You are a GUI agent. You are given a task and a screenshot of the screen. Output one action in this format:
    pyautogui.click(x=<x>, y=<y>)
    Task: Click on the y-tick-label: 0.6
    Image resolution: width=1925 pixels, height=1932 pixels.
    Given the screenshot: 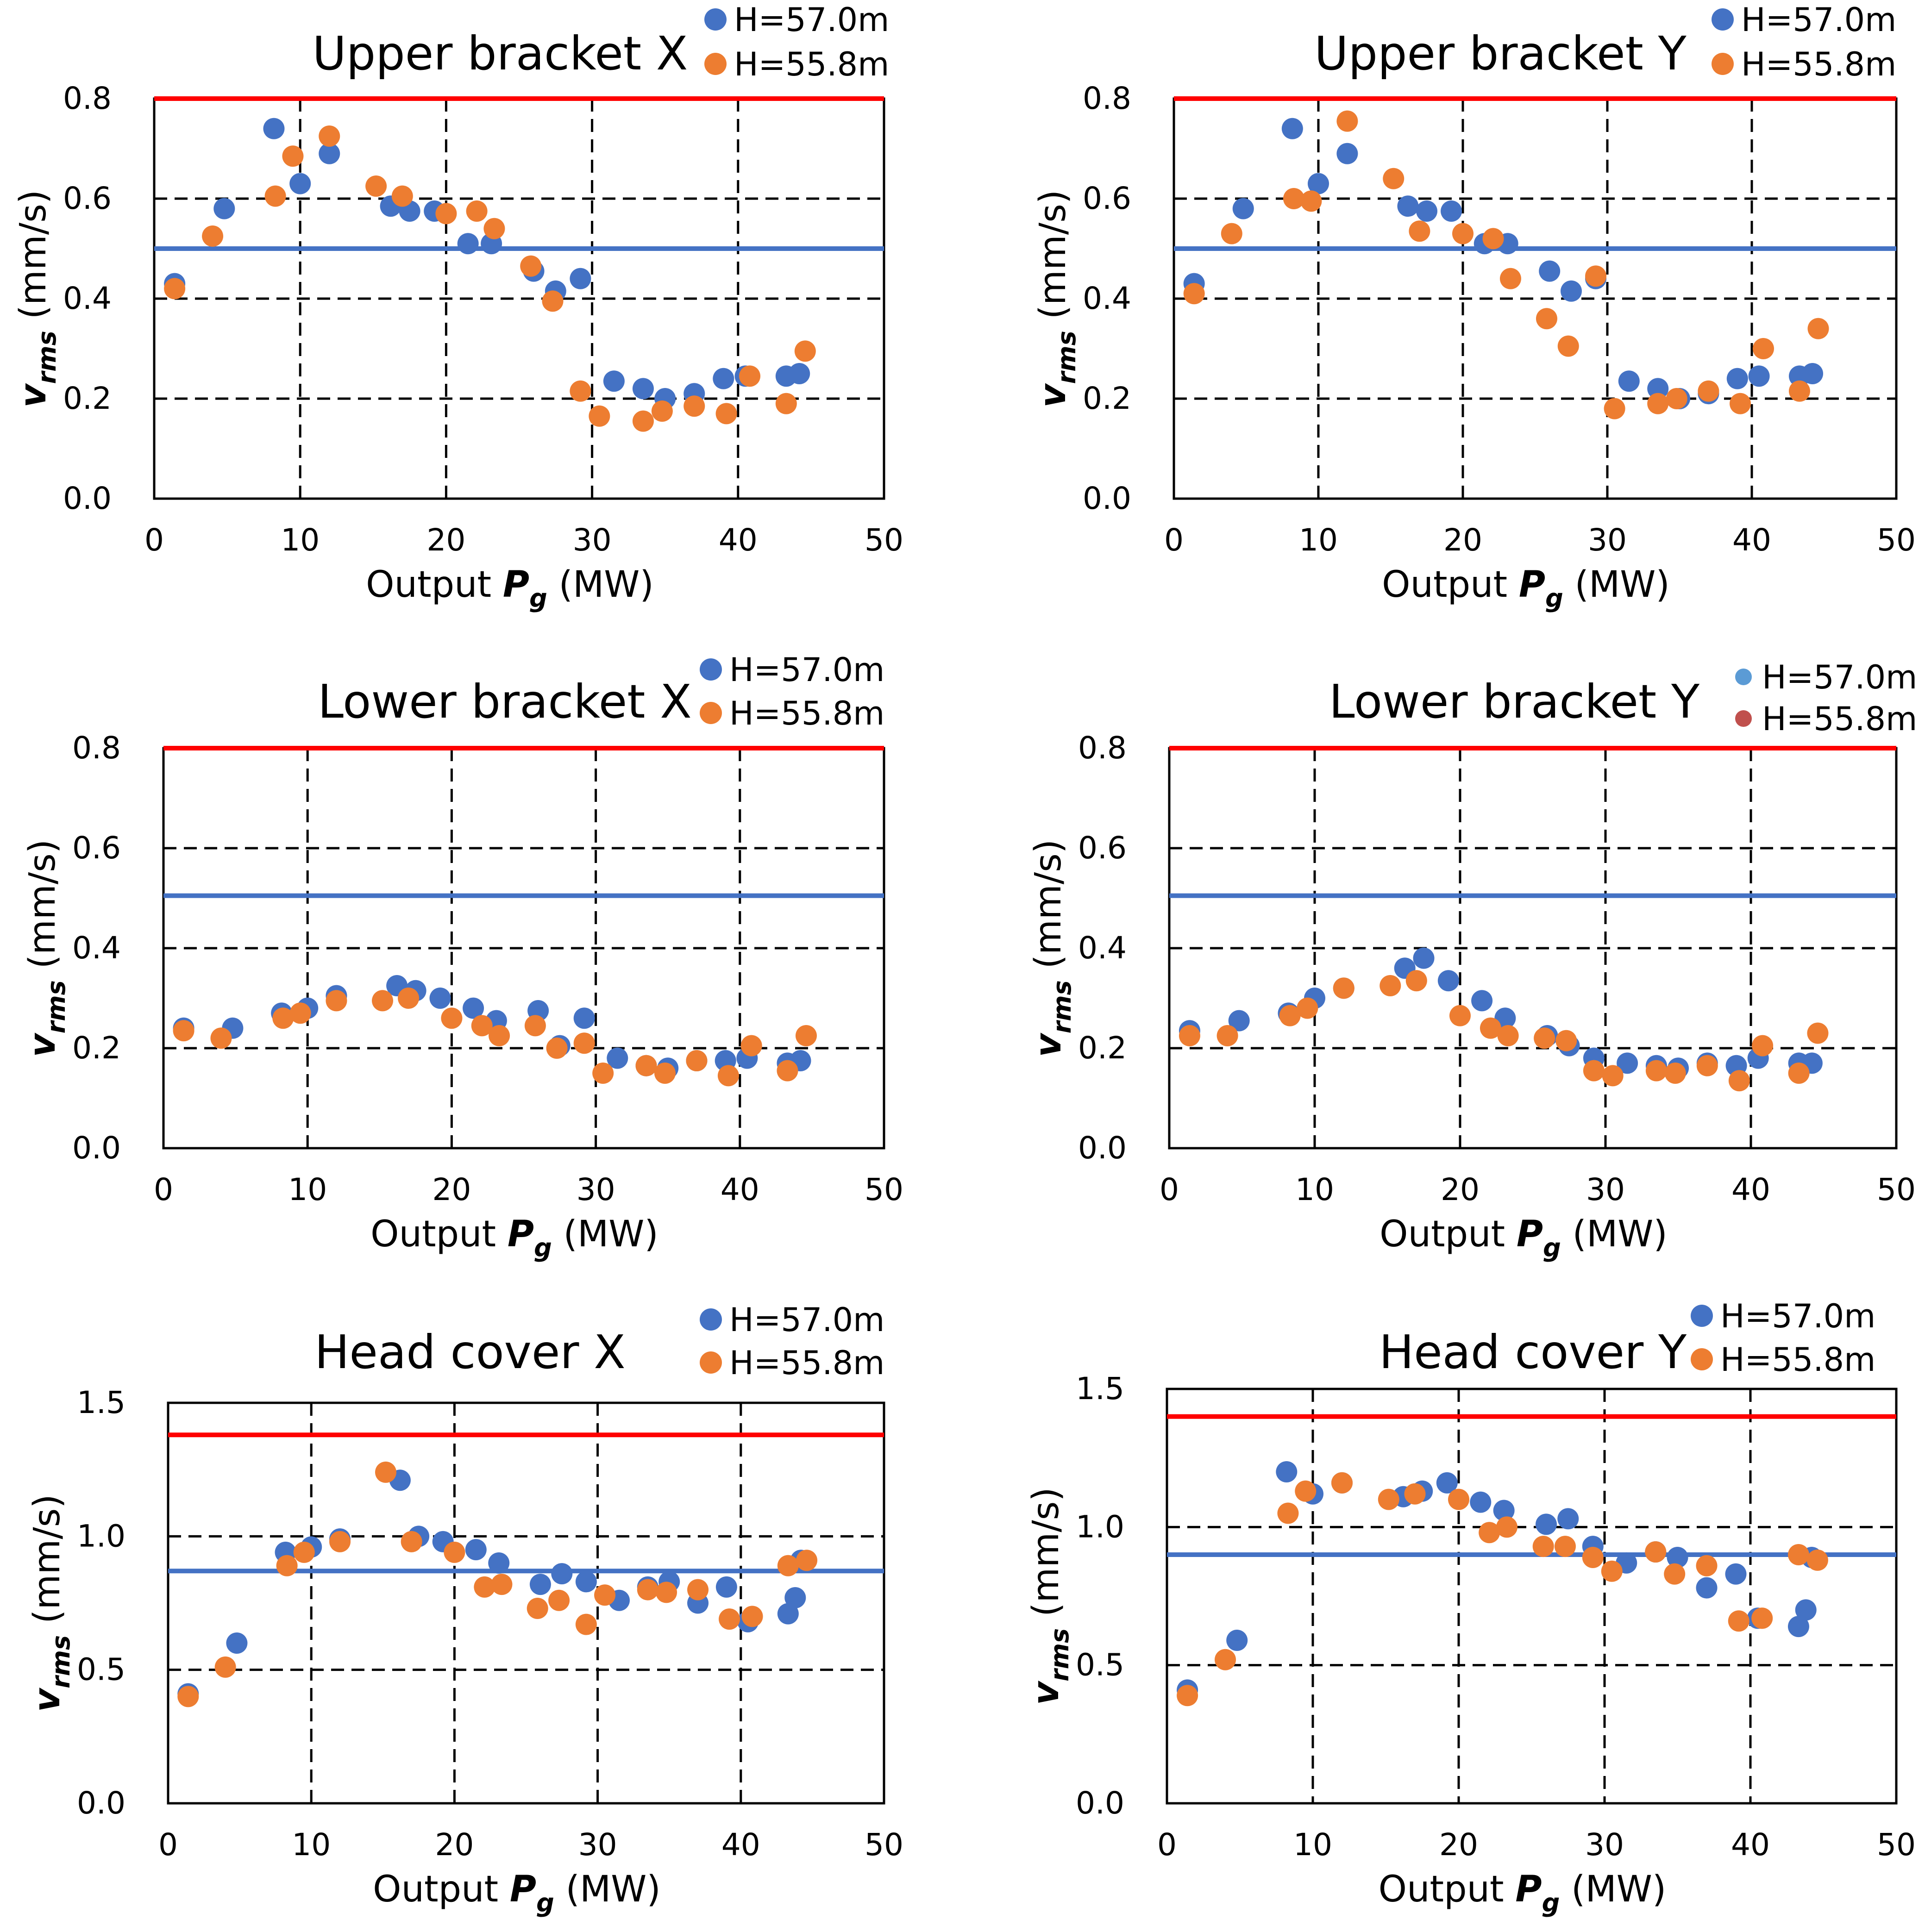 What is the action you would take?
    pyautogui.click(x=1107, y=199)
    